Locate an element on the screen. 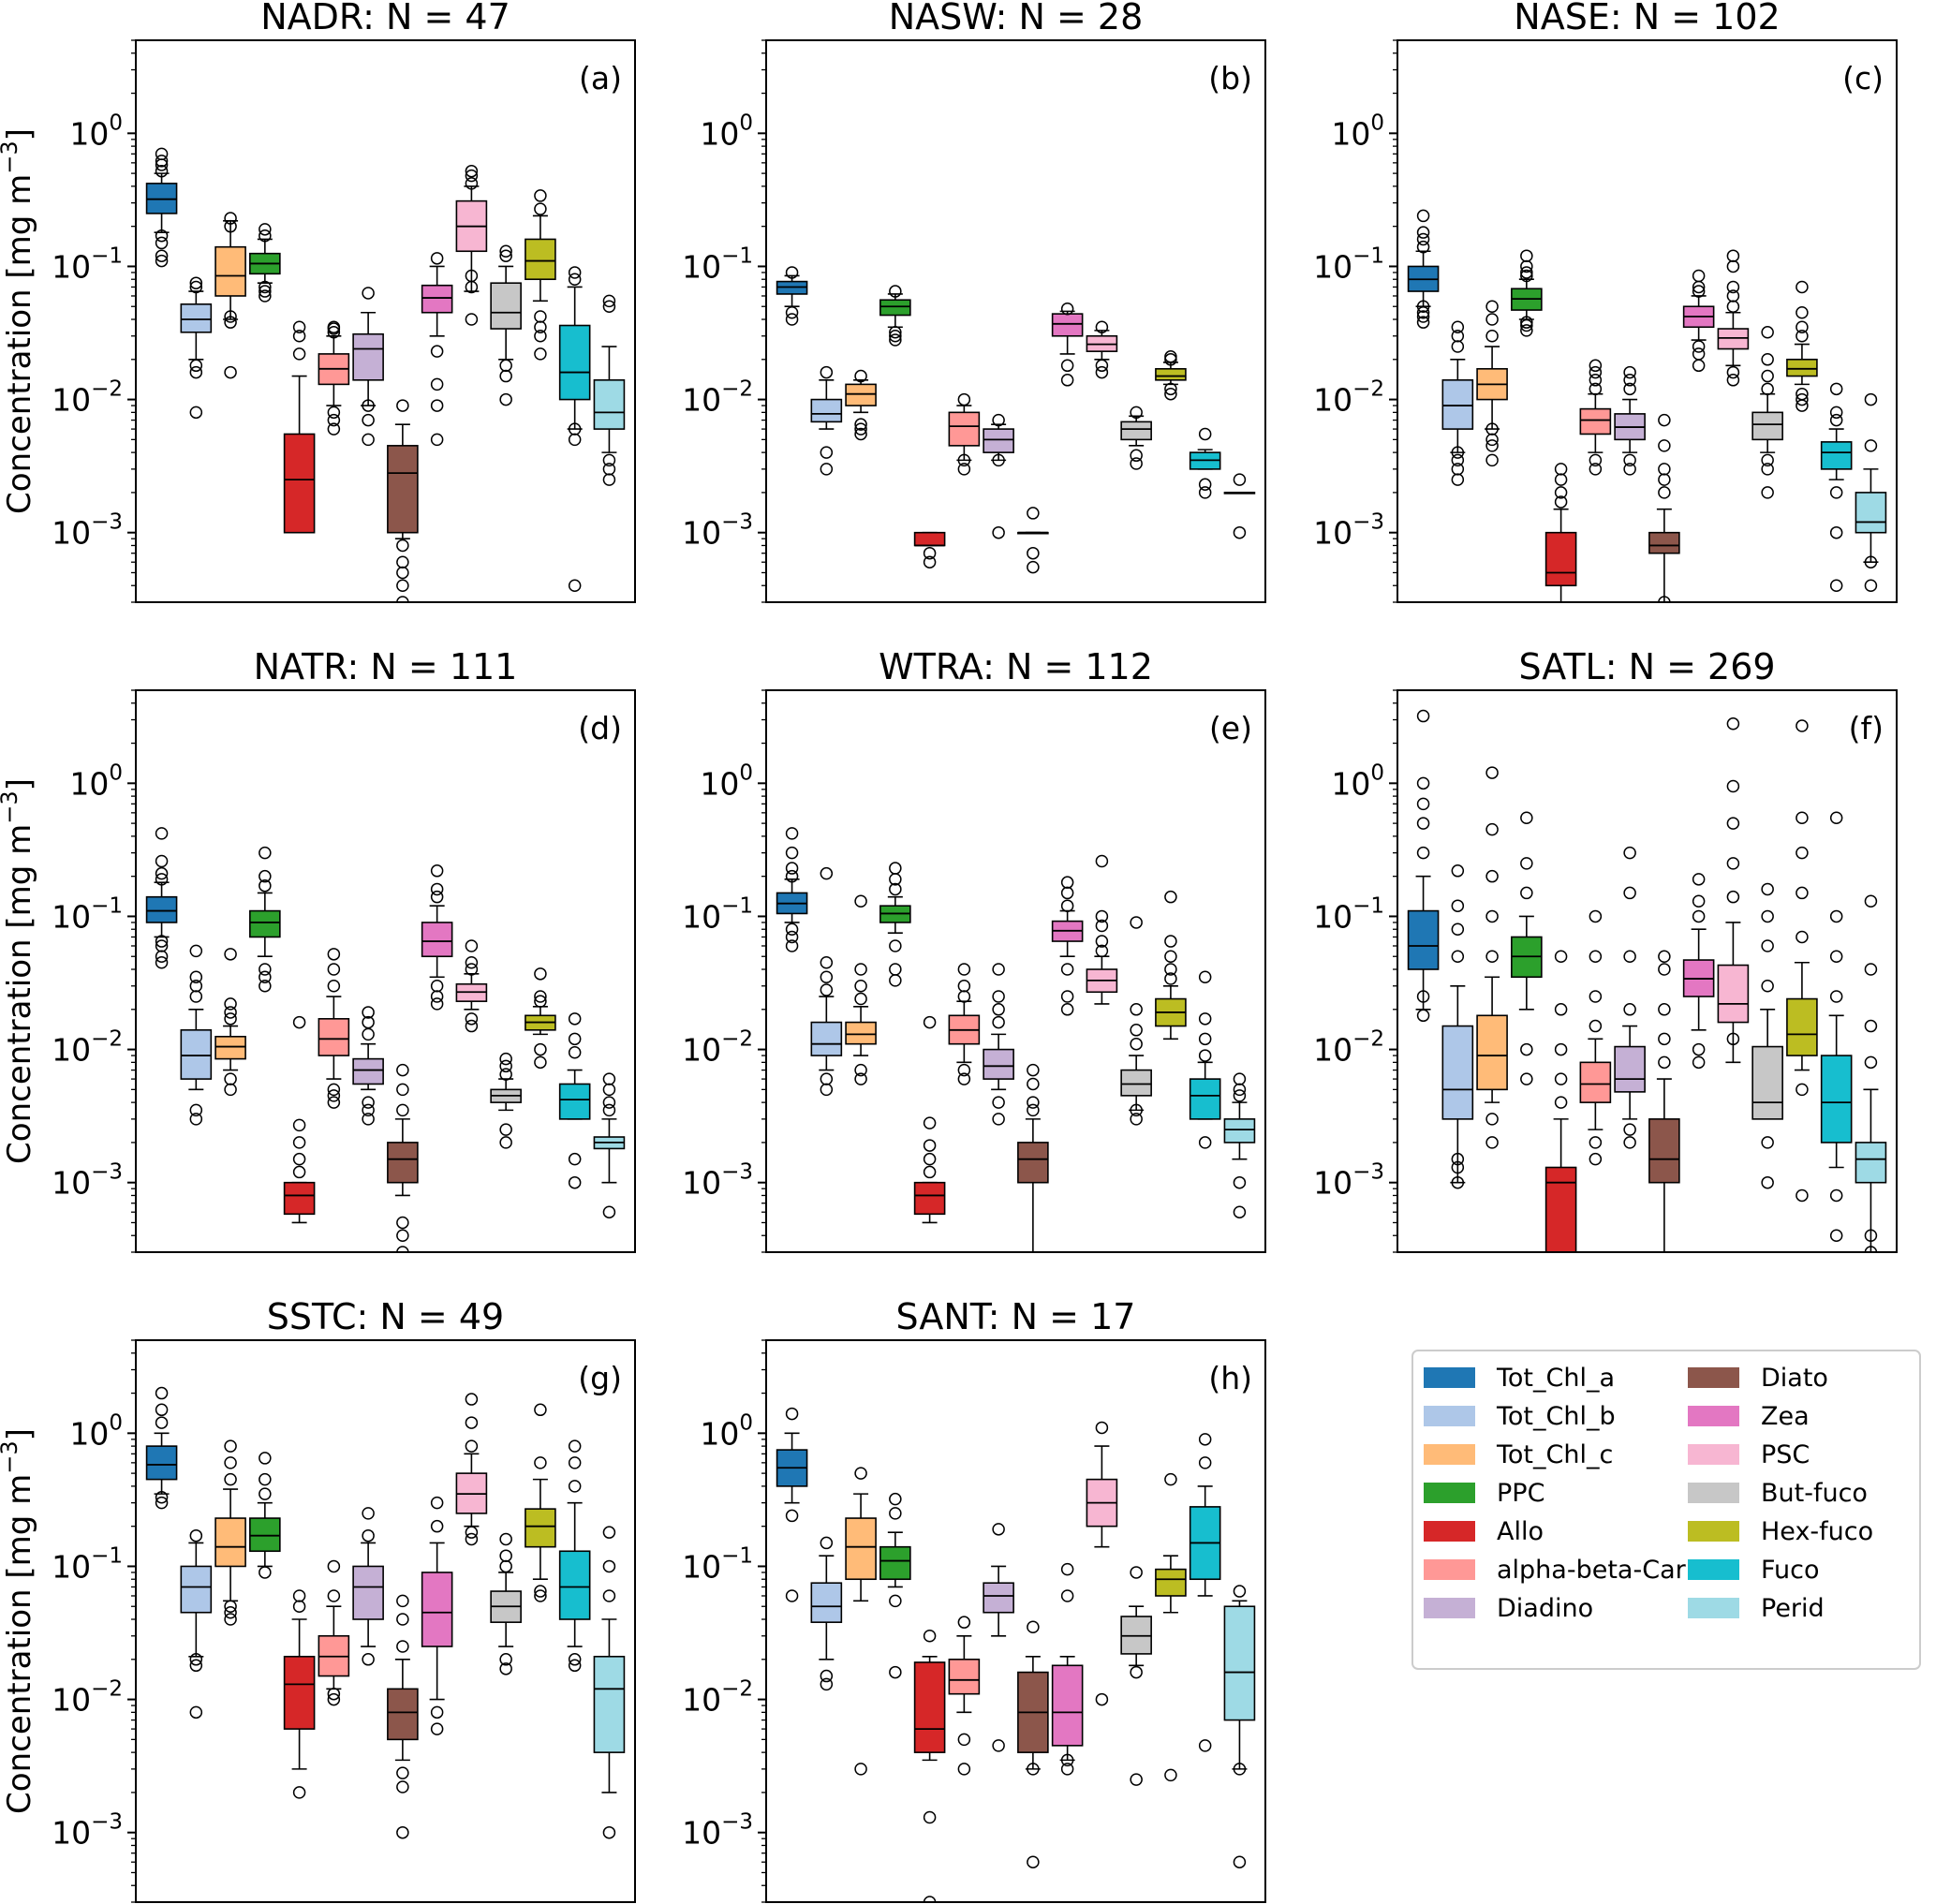 The height and width of the screenshot is (1904, 1936). box-Diato is located at coordinates (1033, 540).